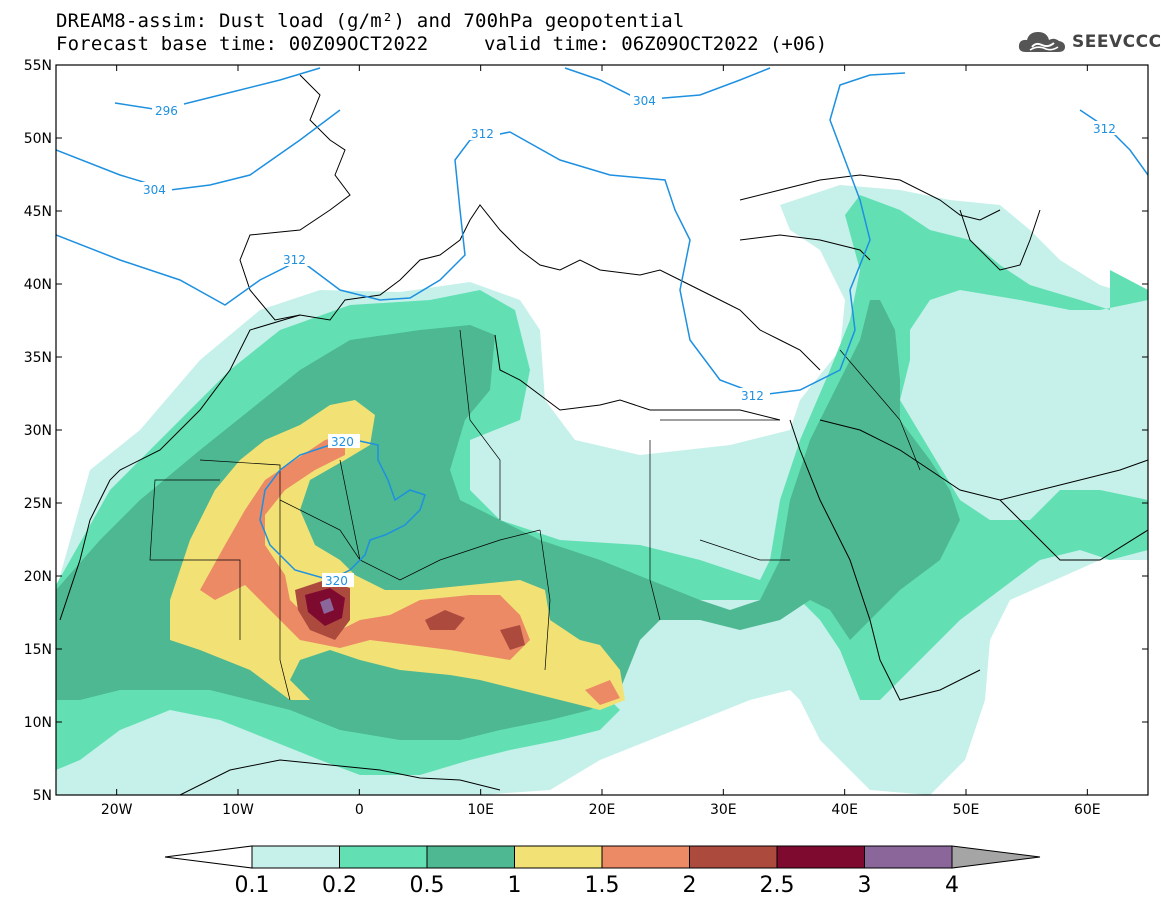 The width and height of the screenshot is (1165, 907). I want to click on colorbar-label: 2.5, so click(777, 885).